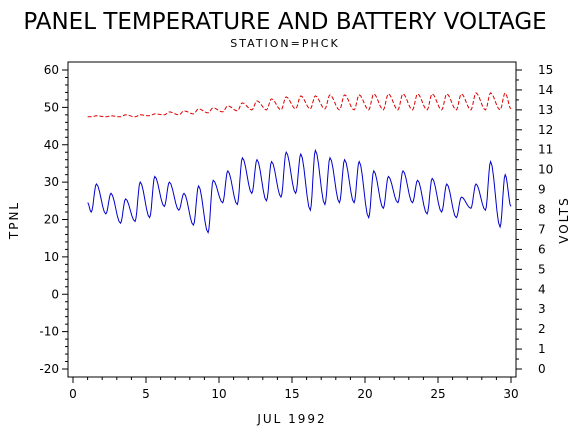 The width and height of the screenshot is (570, 430). What do you see at coordinates (542, 289) in the screenshot?
I see `y-right-tick-label: 4` at bounding box center [542, 289].